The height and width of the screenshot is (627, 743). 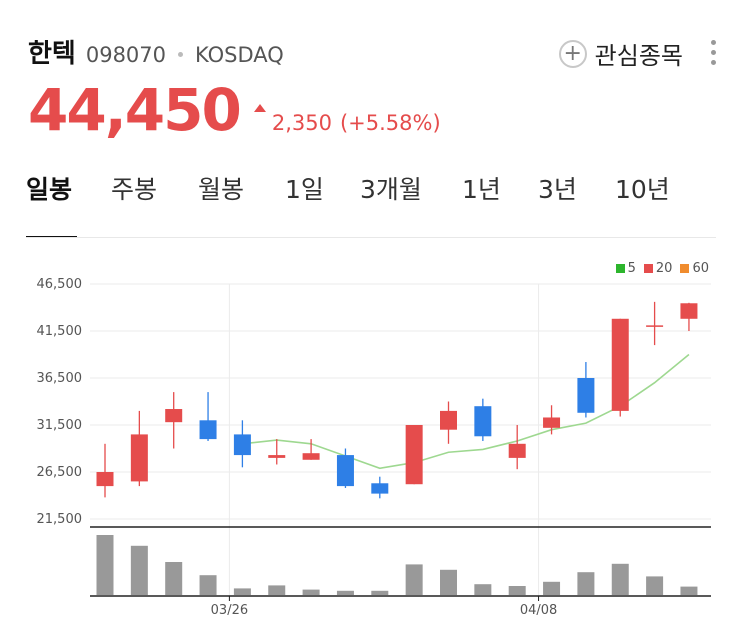 What do you see at coordinates (259, 108) in the screenshot?
I see `up-arrow-icon` at bounding box center [259, 108].